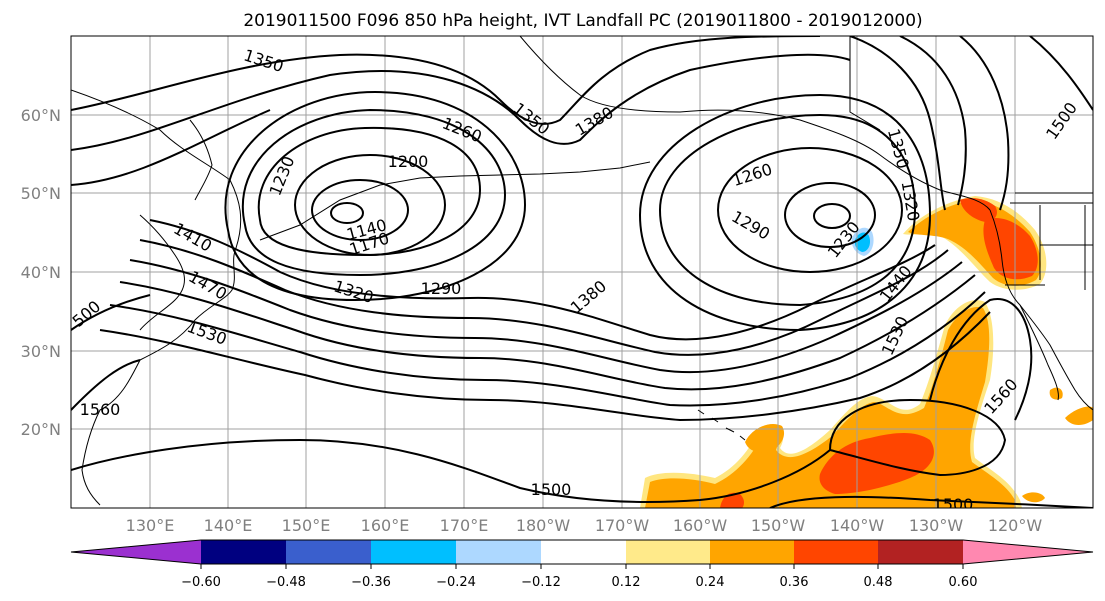  Describe the element at coordinates (201, 582) in the screenshot. I see `colorbar-tick-label: −0.60` at that location.